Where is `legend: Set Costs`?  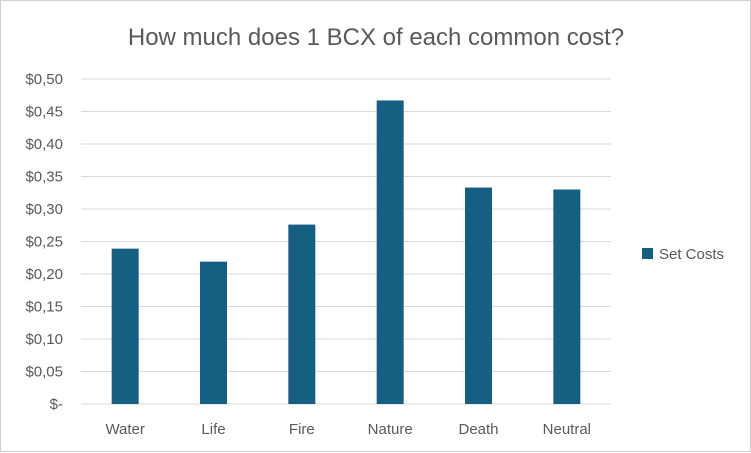
legend: Set Costs is located at coordinates (683, 254).